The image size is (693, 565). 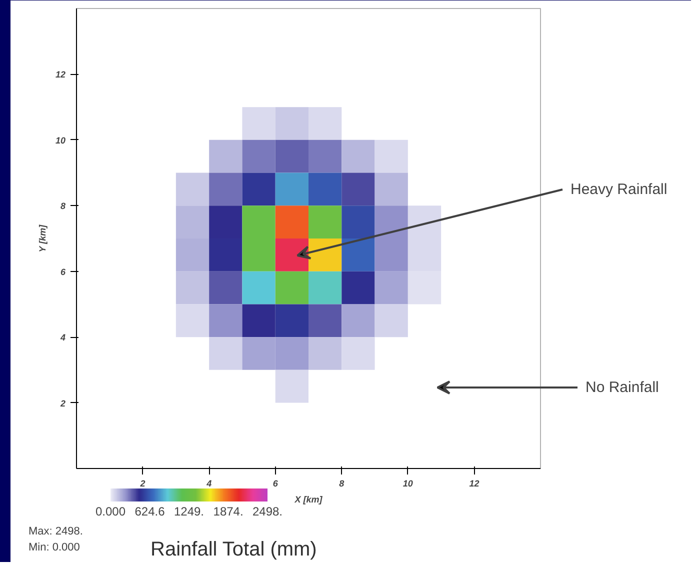 What do you see at coordinates (228, 511) in the screenshot?
I see `color-bar-label: 1874.` at bounding box center [228, 511].